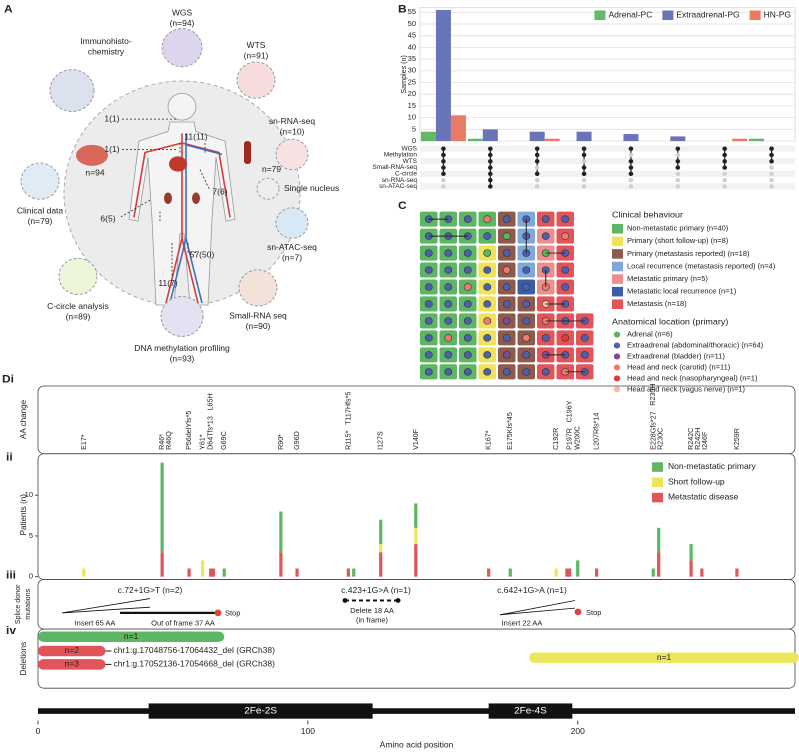 The image size is (799, 753). I want to click on splice-note: Stop, so click(232, 613).